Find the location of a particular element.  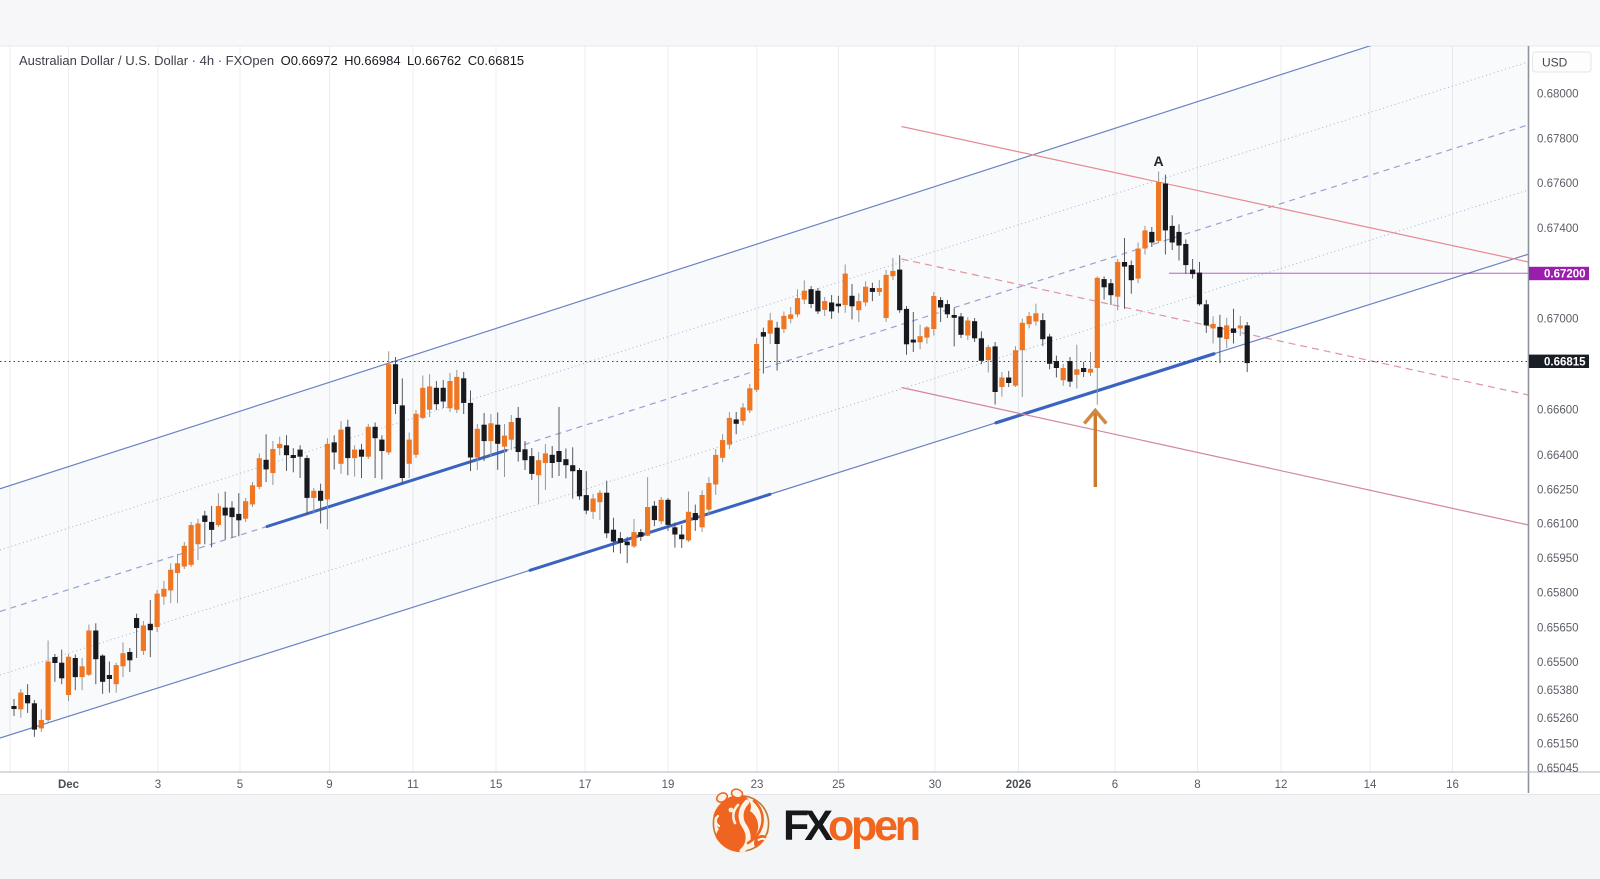

svg-text: 30 is located at coordinates (935, 785).